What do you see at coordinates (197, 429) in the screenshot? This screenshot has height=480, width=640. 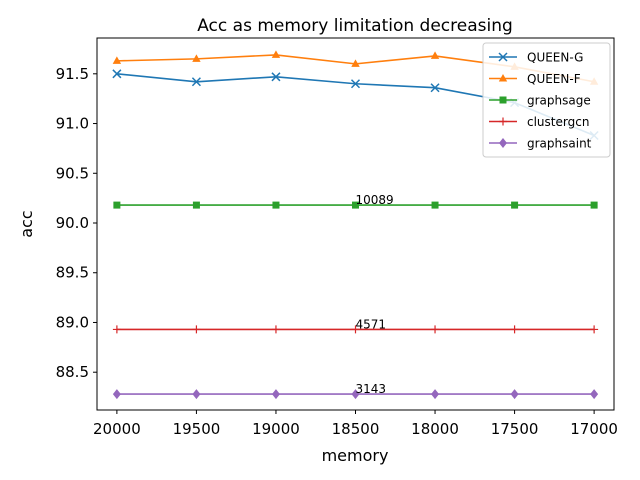 I see `x-tick-label: 19500` at bounding box center [197, 429].